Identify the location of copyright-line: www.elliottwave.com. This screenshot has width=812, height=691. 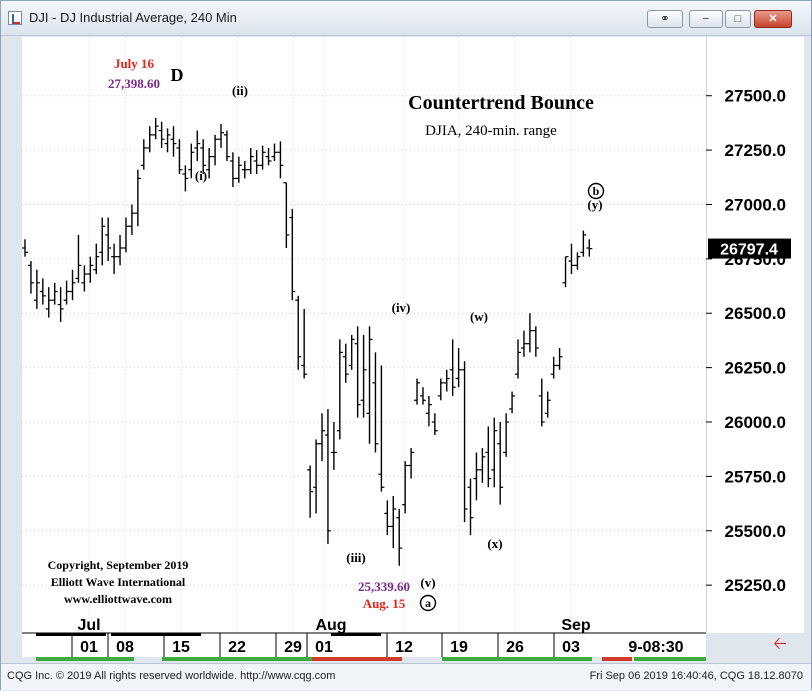
(118, 599).